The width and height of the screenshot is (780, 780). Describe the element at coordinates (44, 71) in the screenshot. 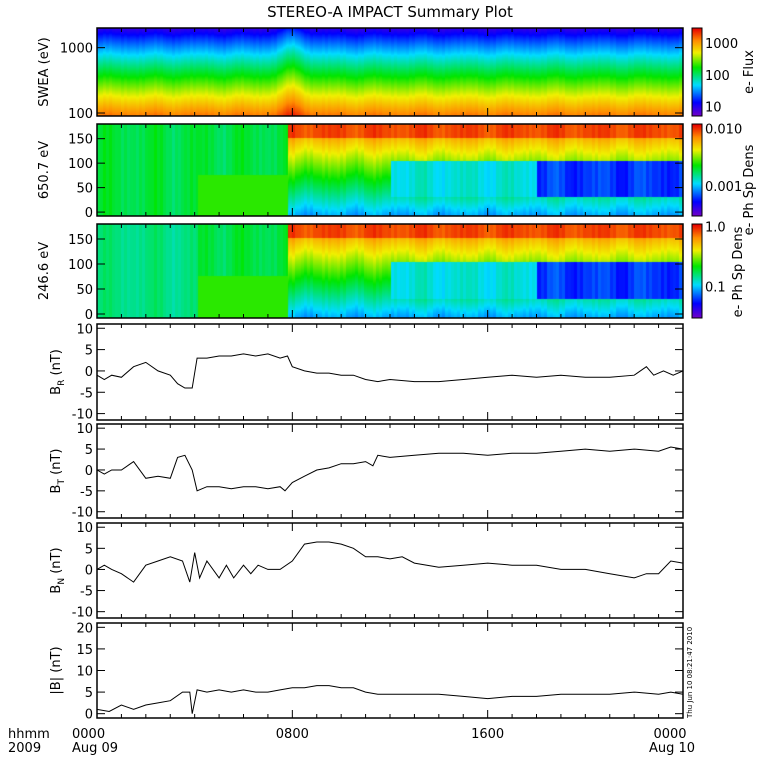

I see `y-axis-label: SWEA (eV)` at that location.